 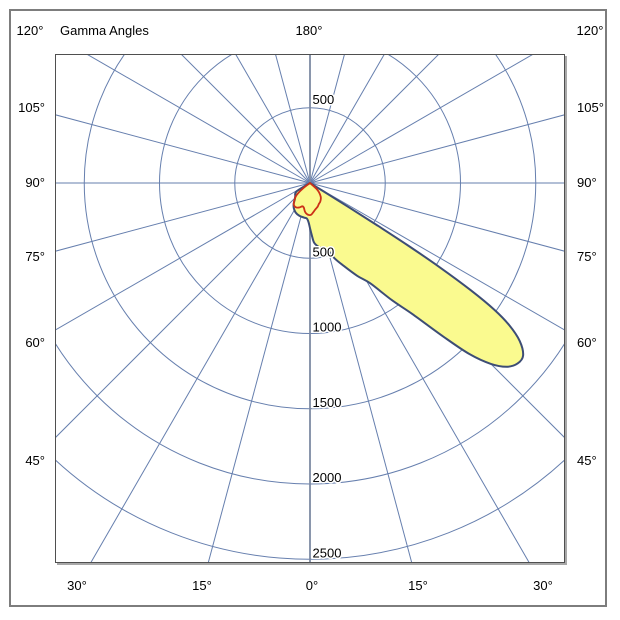 I want to click on radial-value-label-2000: 2000, so click(x=327, y=477).